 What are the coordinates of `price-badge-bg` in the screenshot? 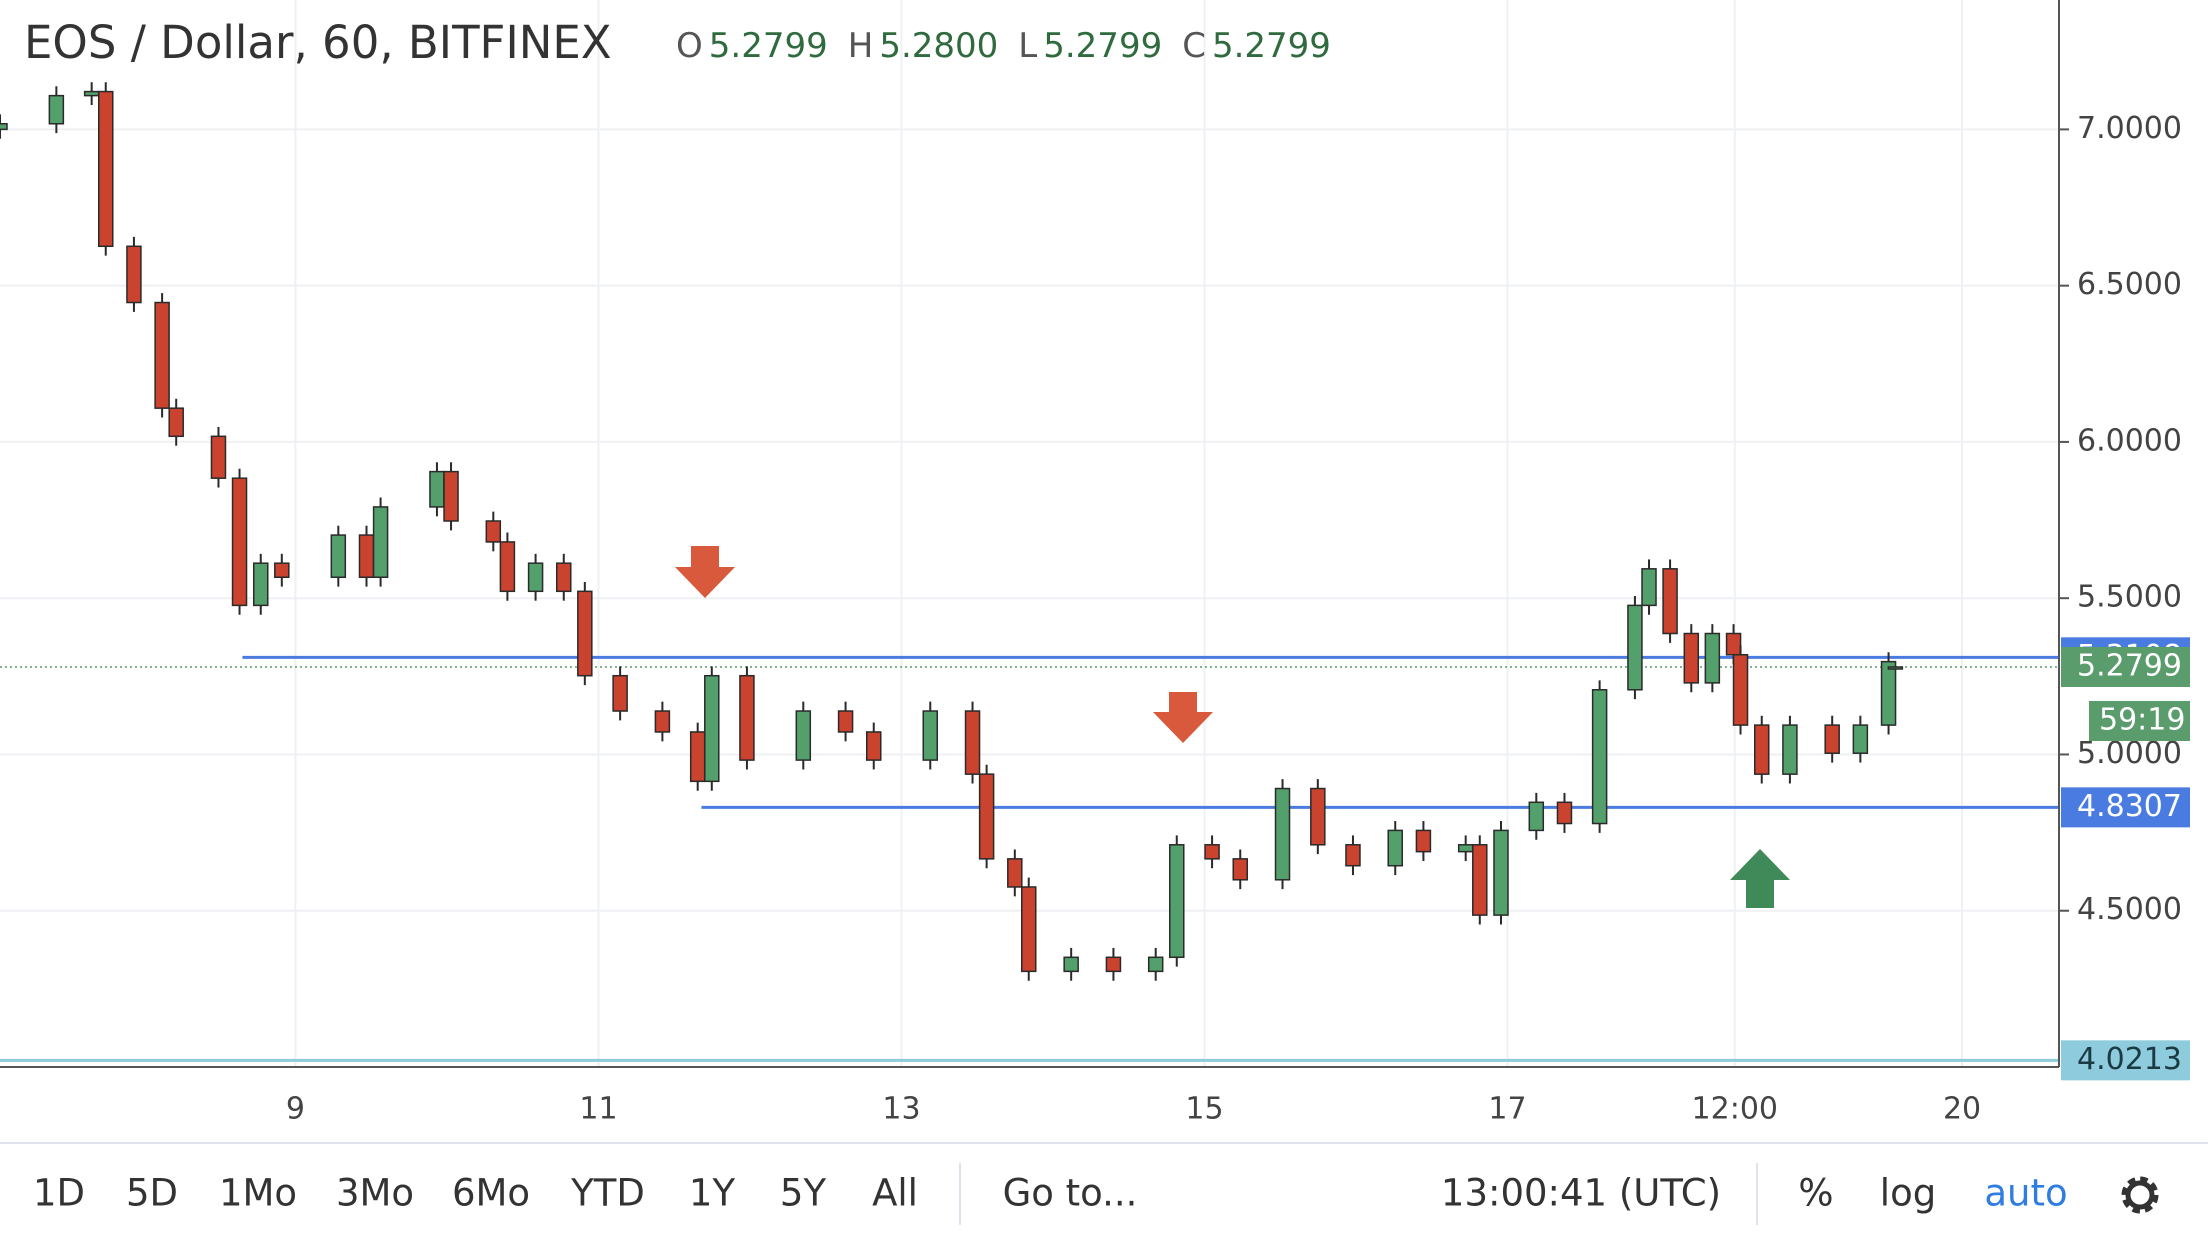 It's located at (2125, 666).